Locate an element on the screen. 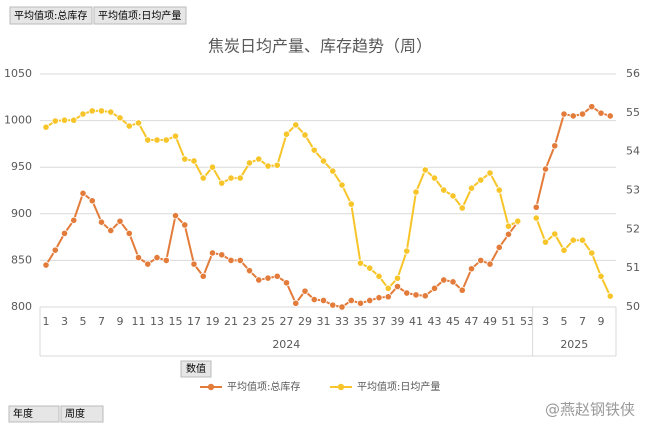  filter-button-text: 周度 is located at coordinates (75, 413).